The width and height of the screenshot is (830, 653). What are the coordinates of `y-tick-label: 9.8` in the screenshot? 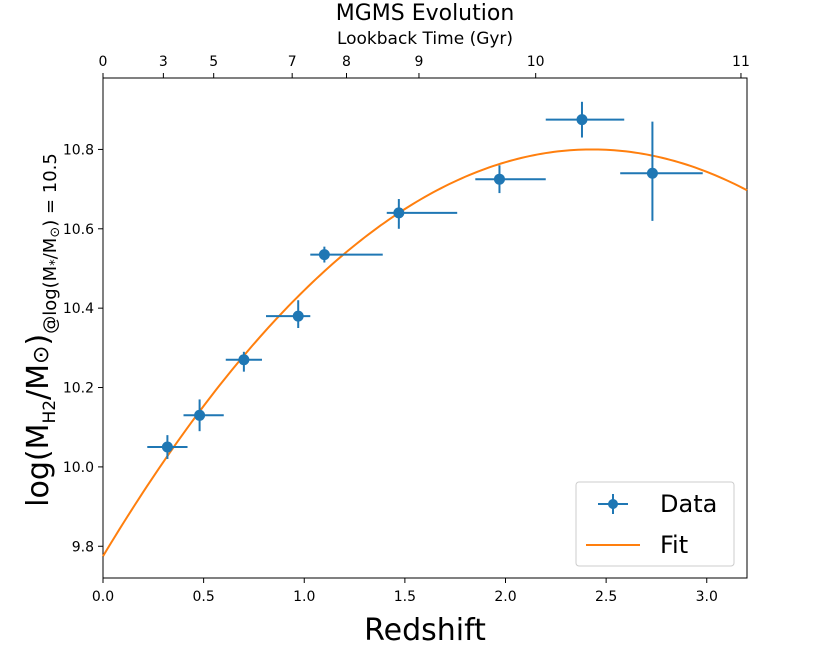 It's located at (83, 547).